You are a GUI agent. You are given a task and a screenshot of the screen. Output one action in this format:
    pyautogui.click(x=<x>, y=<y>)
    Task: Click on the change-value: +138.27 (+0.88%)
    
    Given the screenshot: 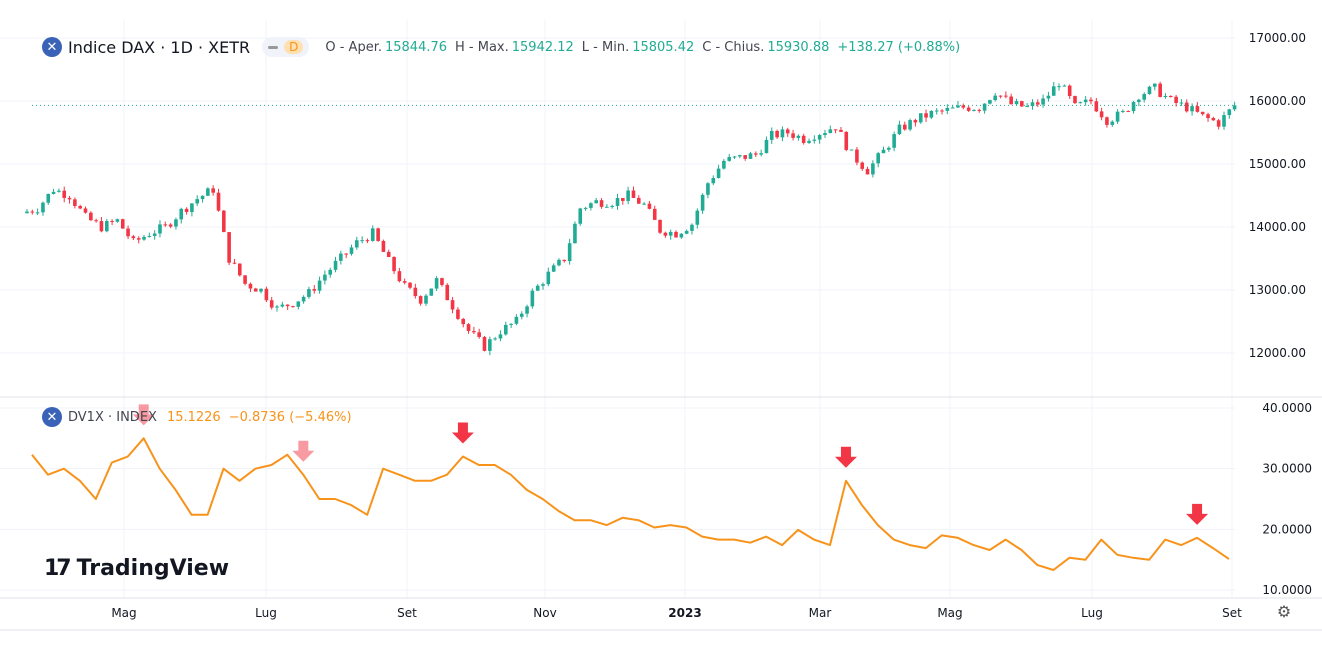 What is the action you would take?
    pyautogui.click(x=899, y=47)
    